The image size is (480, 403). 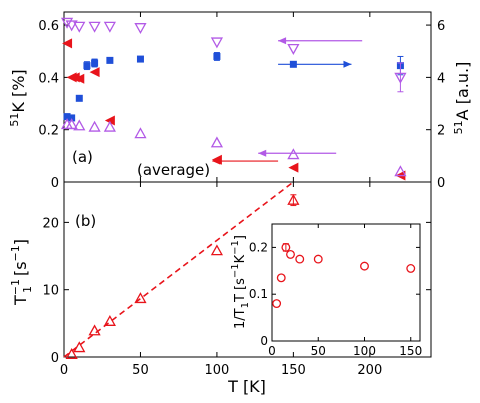 What do you see at coordinates (55, 183) in the screenshot?
I see `panel-a-ytick-left-label-0: 0` at bounding box center [55, 183].